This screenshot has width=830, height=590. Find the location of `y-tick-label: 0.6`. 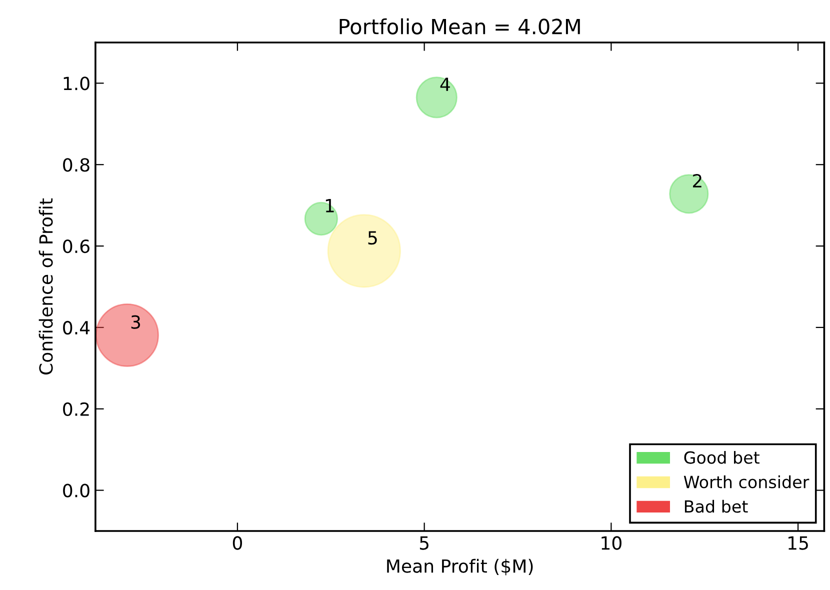

y-tick-label: 0.6 is located at coordinates (76, 246).